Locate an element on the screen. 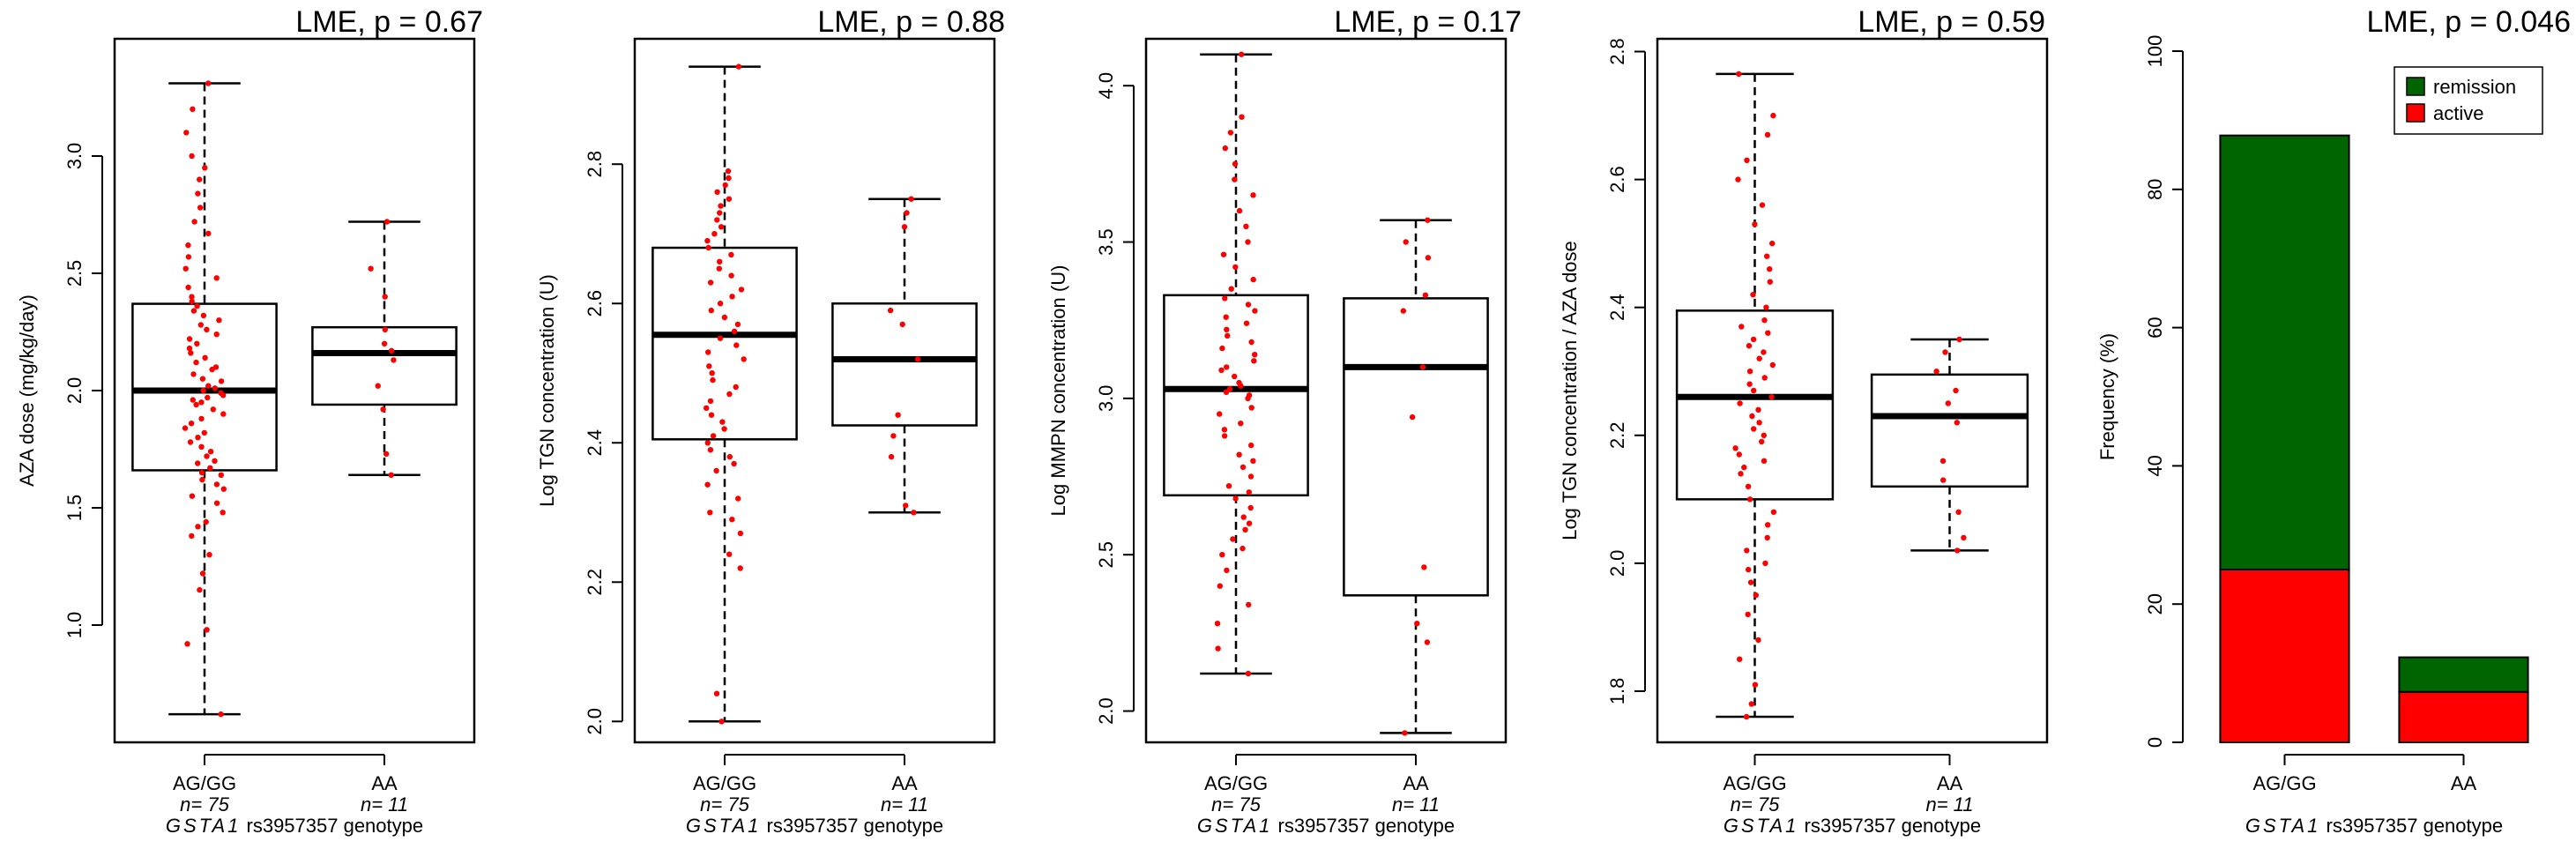 The height and width of the screenshot is (864, 2576). chart-title: LME, p = 0.67 is located at coordinates (389, 22).